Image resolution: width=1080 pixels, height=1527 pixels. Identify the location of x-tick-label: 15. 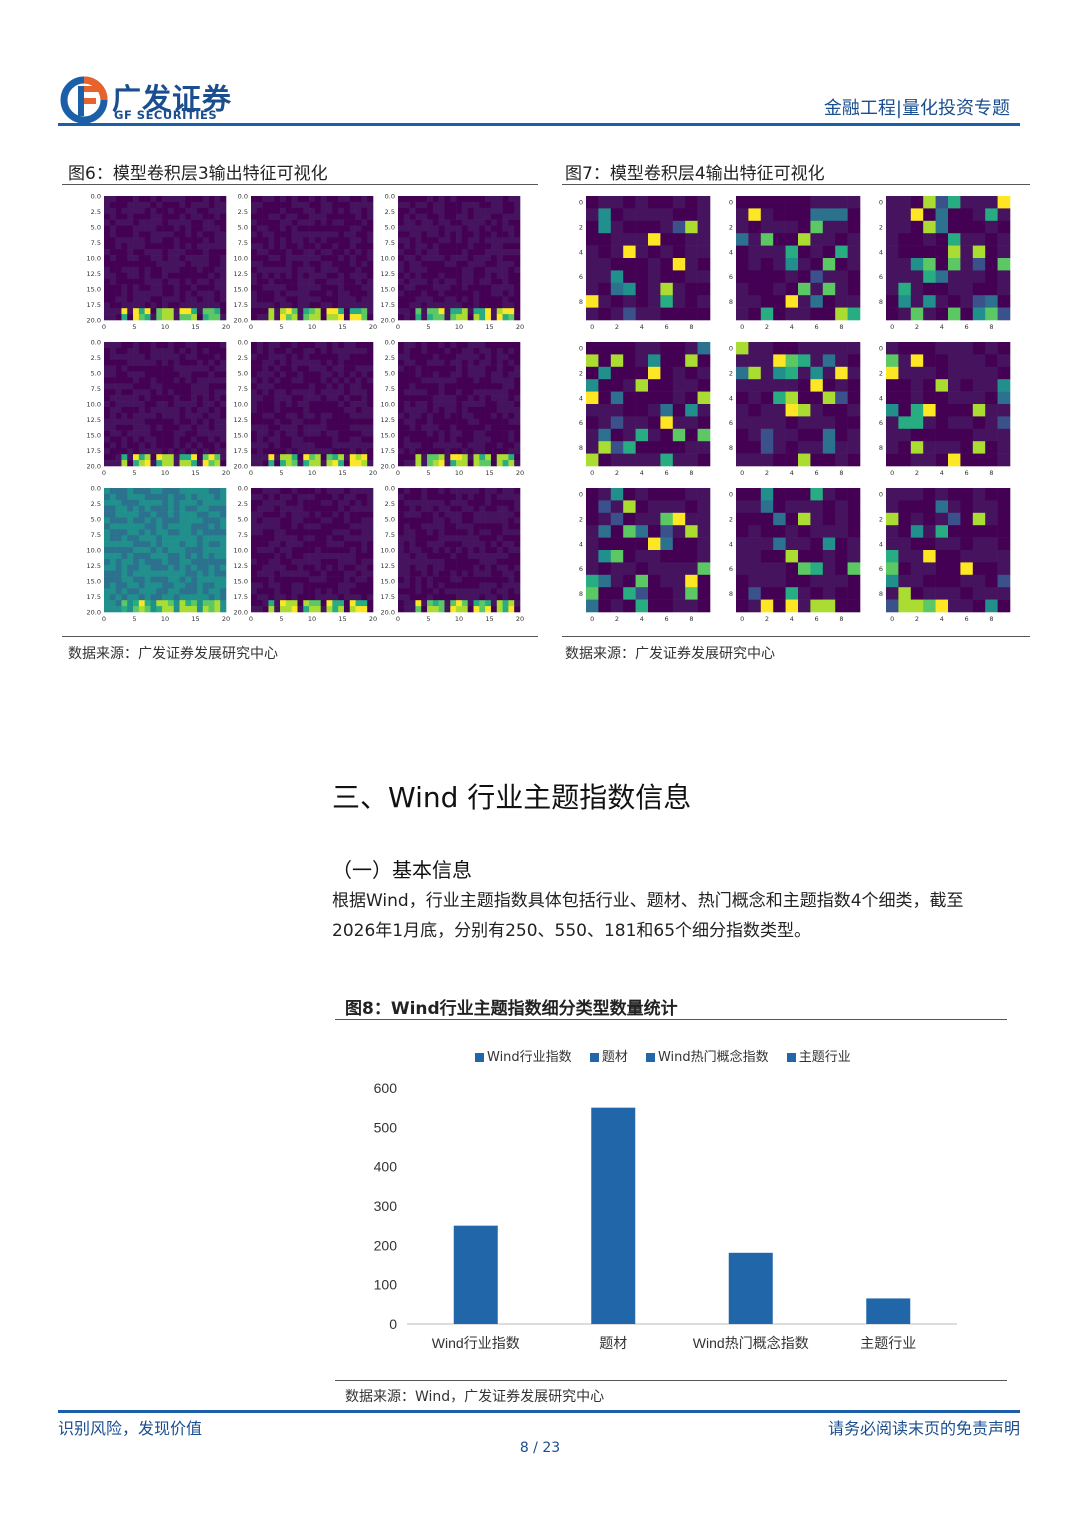
(489, 473).